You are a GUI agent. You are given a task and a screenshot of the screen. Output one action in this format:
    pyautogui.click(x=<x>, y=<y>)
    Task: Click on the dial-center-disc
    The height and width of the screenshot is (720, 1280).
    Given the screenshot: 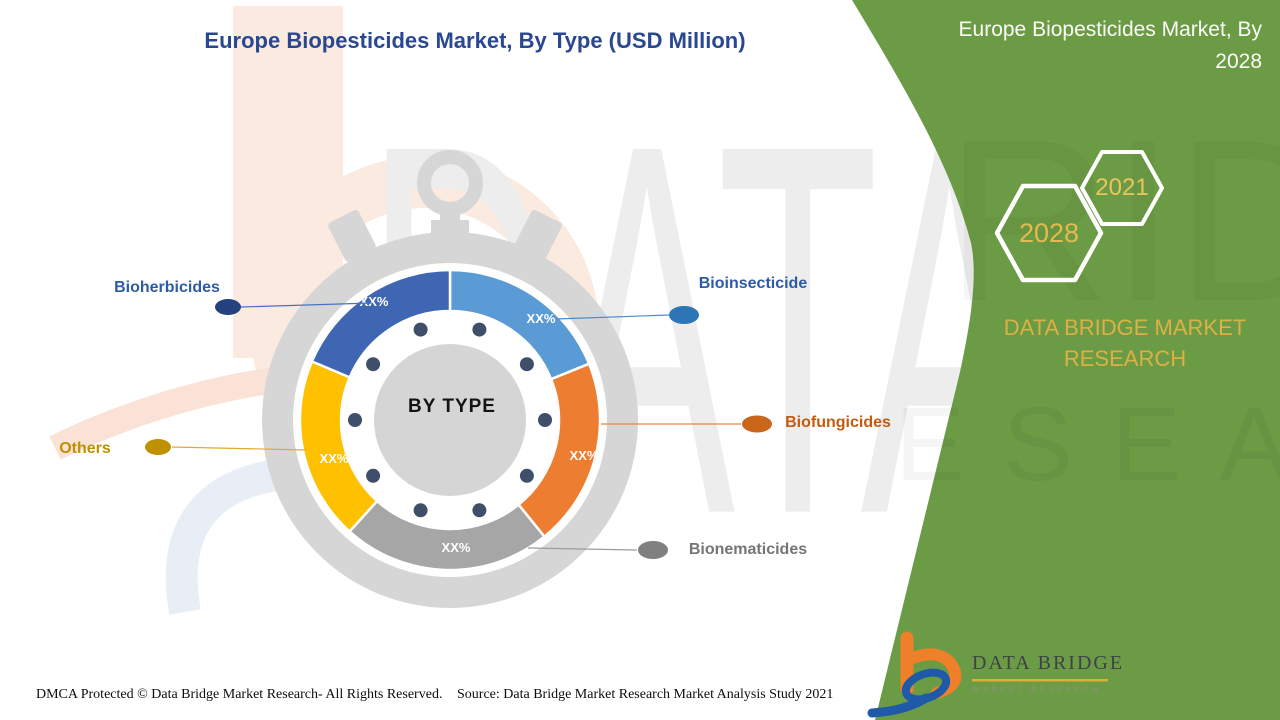 What is the action you would take?
    pyautogui.click(x=450, y=420)
    